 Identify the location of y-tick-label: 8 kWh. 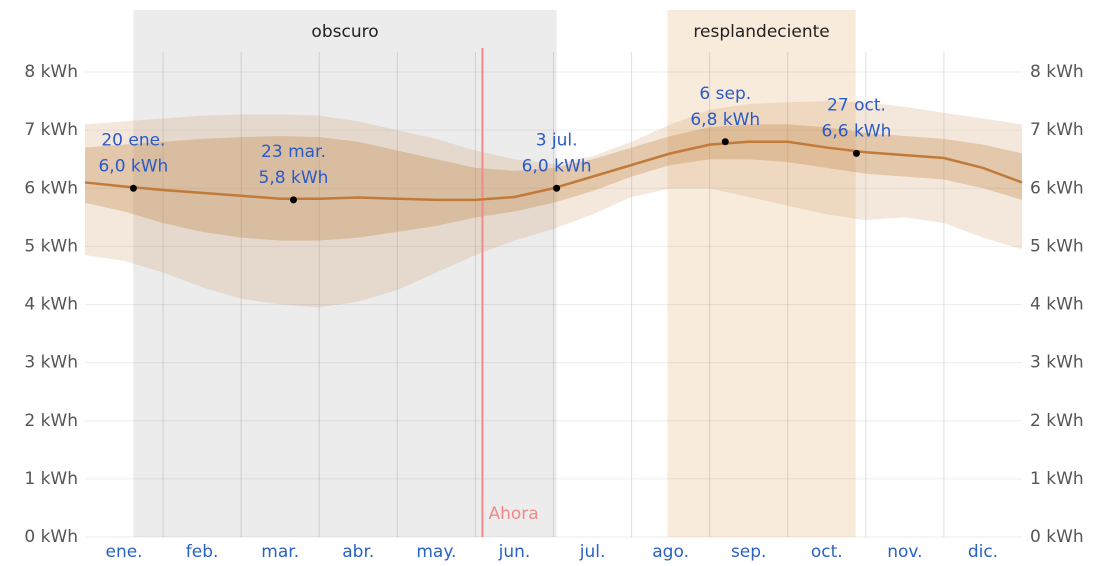
(51, 72).